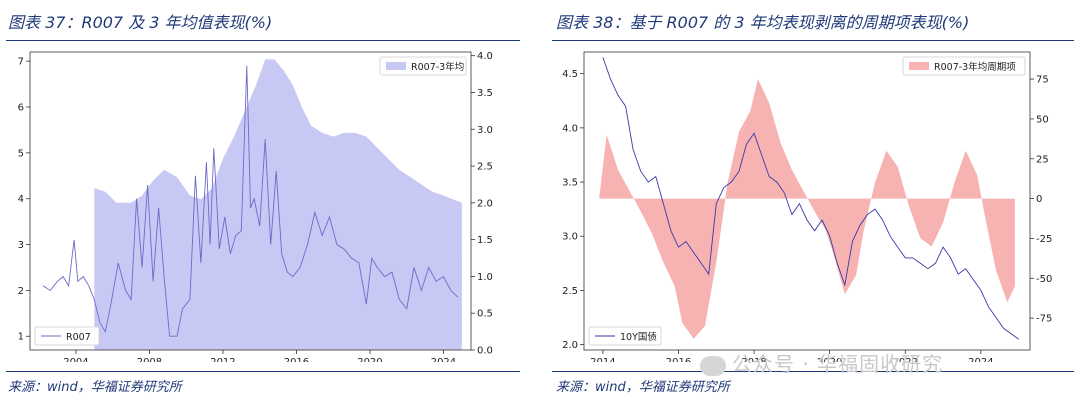 This screenshot has height=410, width=1080. Describe the element at coordinates (21, 245) in the screenshot. I see `left-y-left-tick-label: 3` at that location.